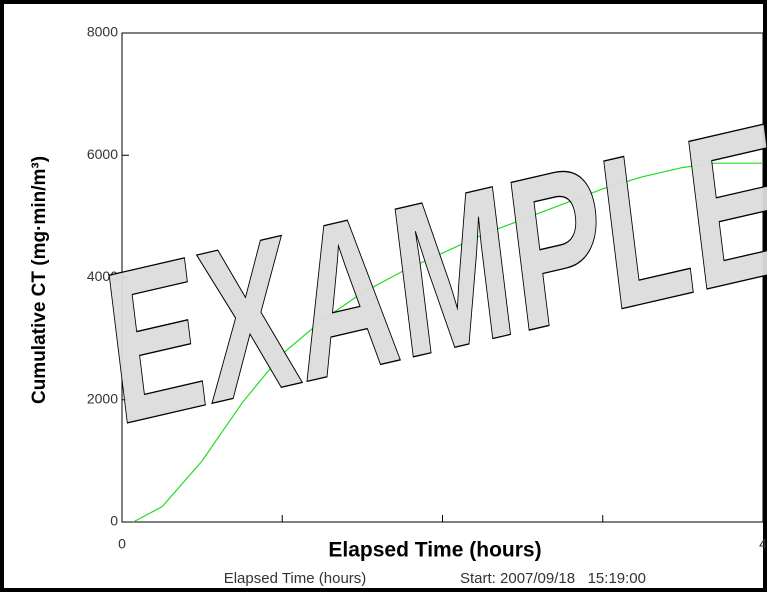  Describe the element at coordinates (295, 578) in the screenshot. I see `footer-x-label: Elapsed Time (hours)` at that location.